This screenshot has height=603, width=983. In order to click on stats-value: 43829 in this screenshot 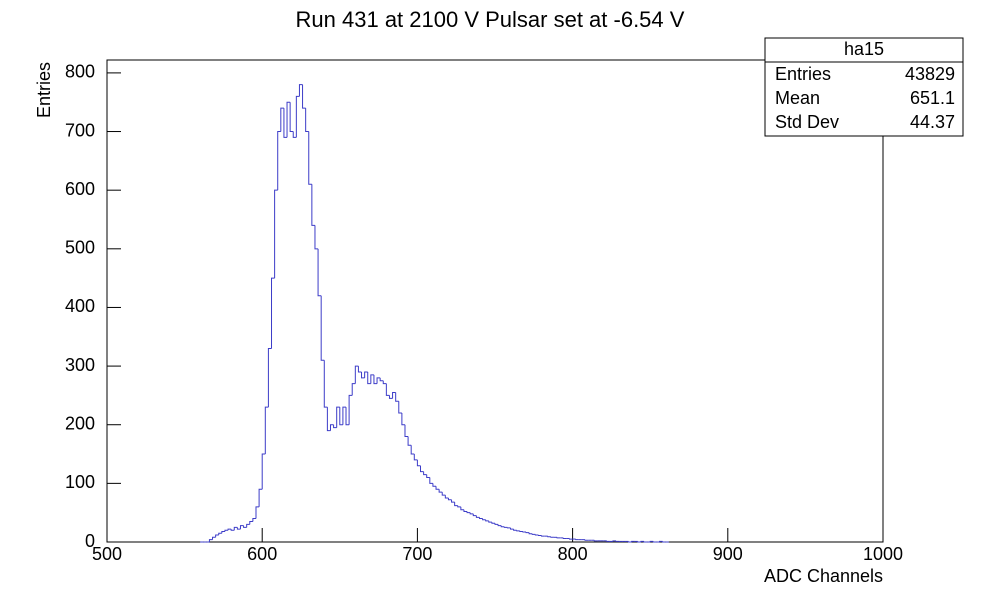, I will do `click(930, 74)`.